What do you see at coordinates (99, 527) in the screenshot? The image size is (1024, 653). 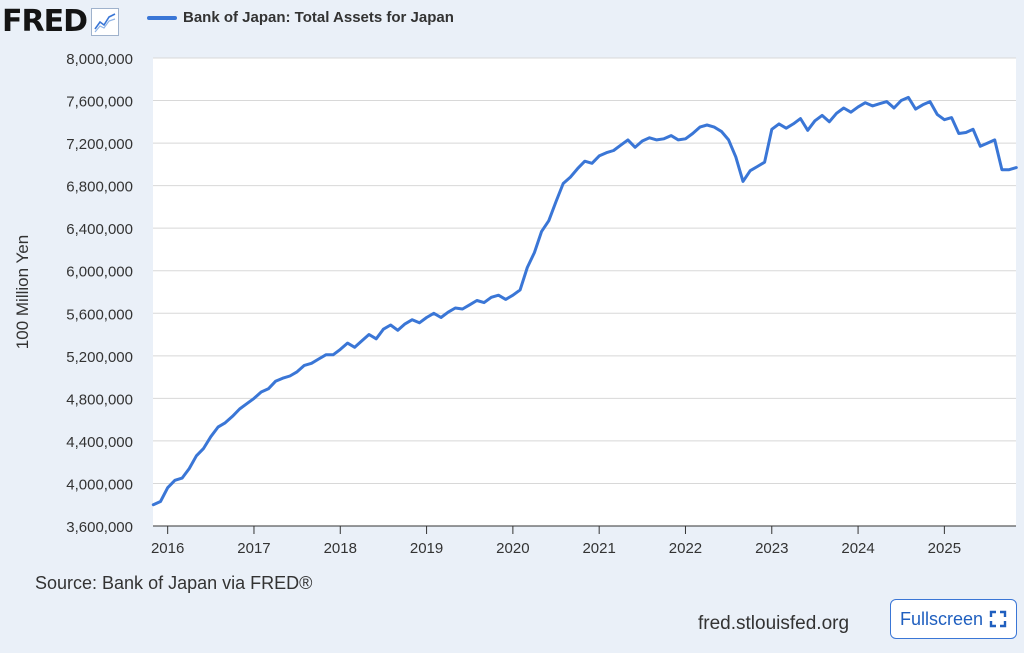 I see `y-tick-label: 3,600,000` at bounding box center [99, 527].